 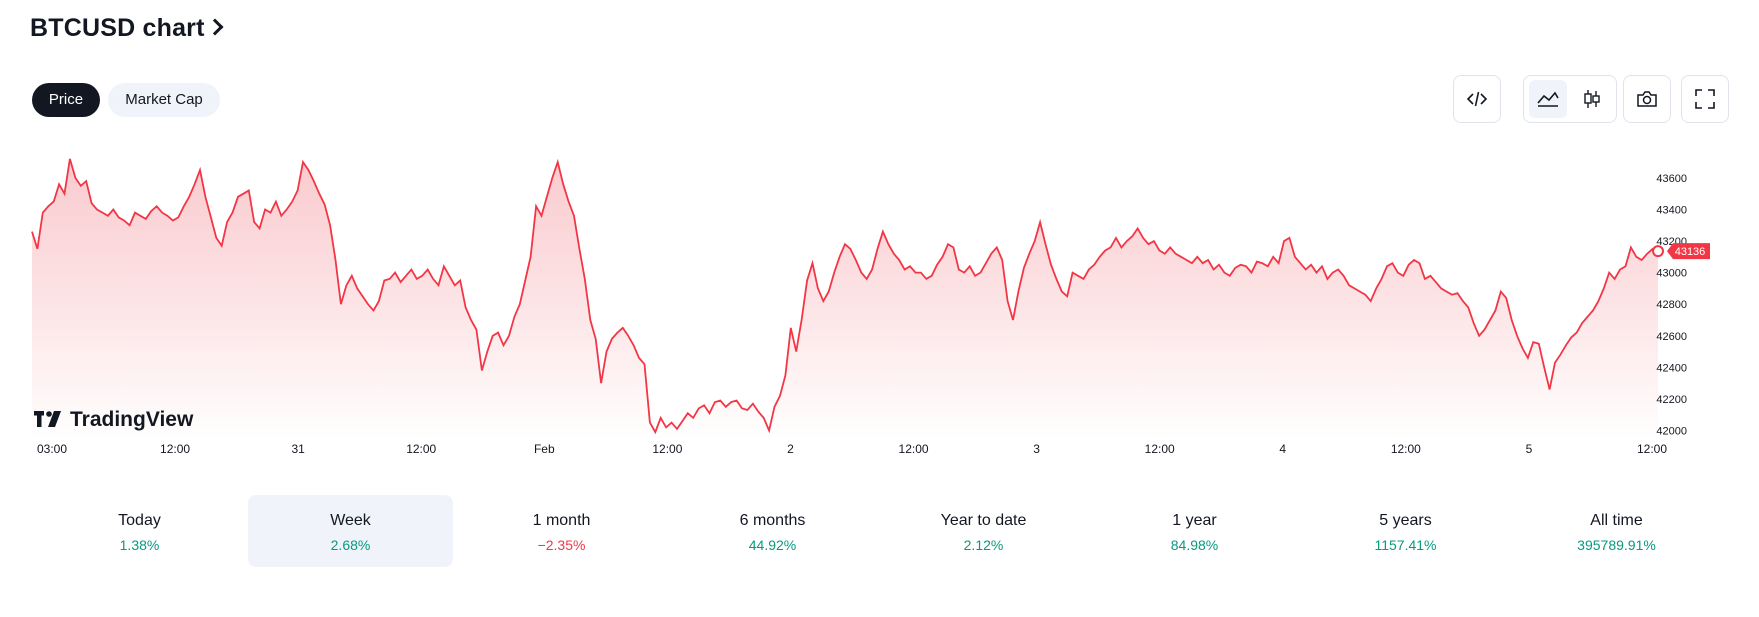 I want to click on period-label: Year to date, so click(x=983, y=520).